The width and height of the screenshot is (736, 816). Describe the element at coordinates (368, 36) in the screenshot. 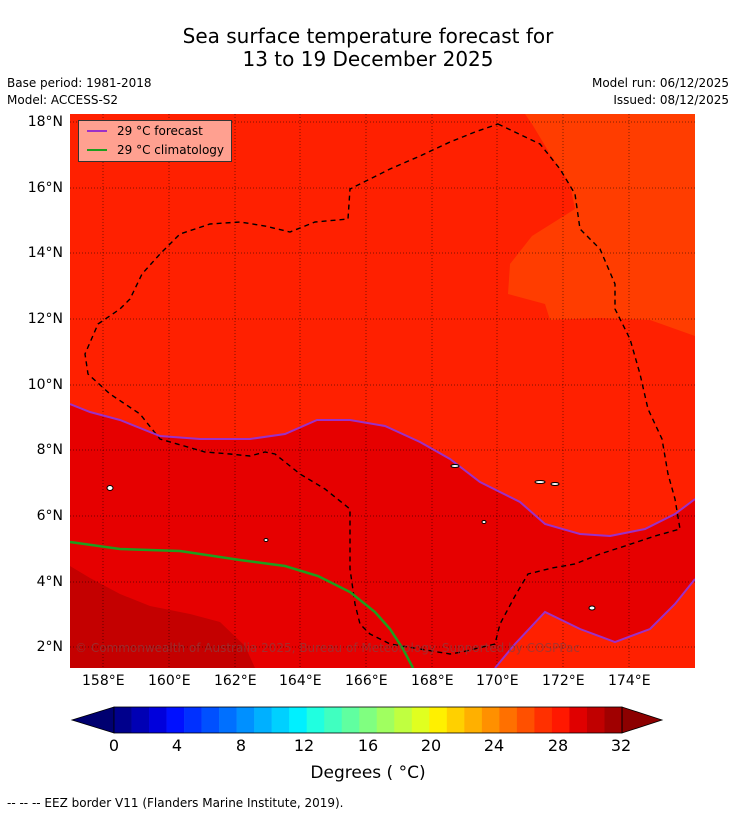

I see `title-line-1: Sea surface temperature forecast for` at that location.